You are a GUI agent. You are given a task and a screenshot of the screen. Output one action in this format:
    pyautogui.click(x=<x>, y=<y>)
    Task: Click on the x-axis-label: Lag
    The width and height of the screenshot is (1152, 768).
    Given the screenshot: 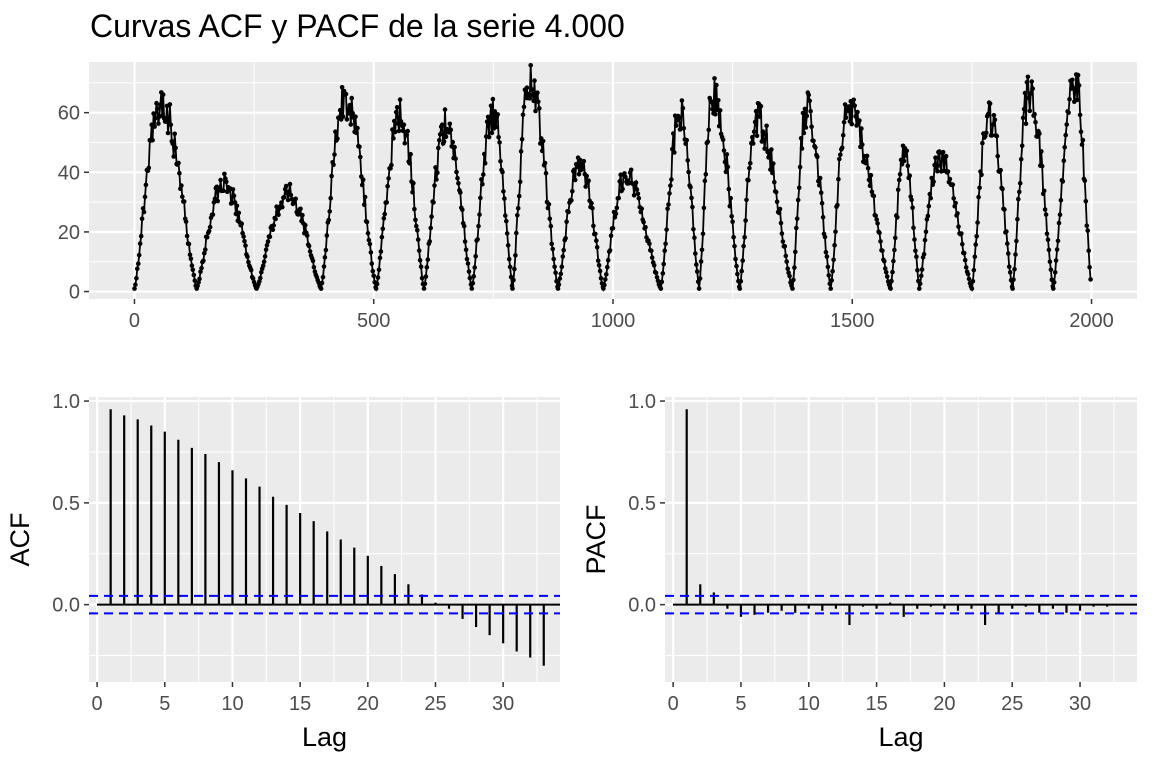 What is the action you would take?
    pyautogui.click(x=324, y=737)
    